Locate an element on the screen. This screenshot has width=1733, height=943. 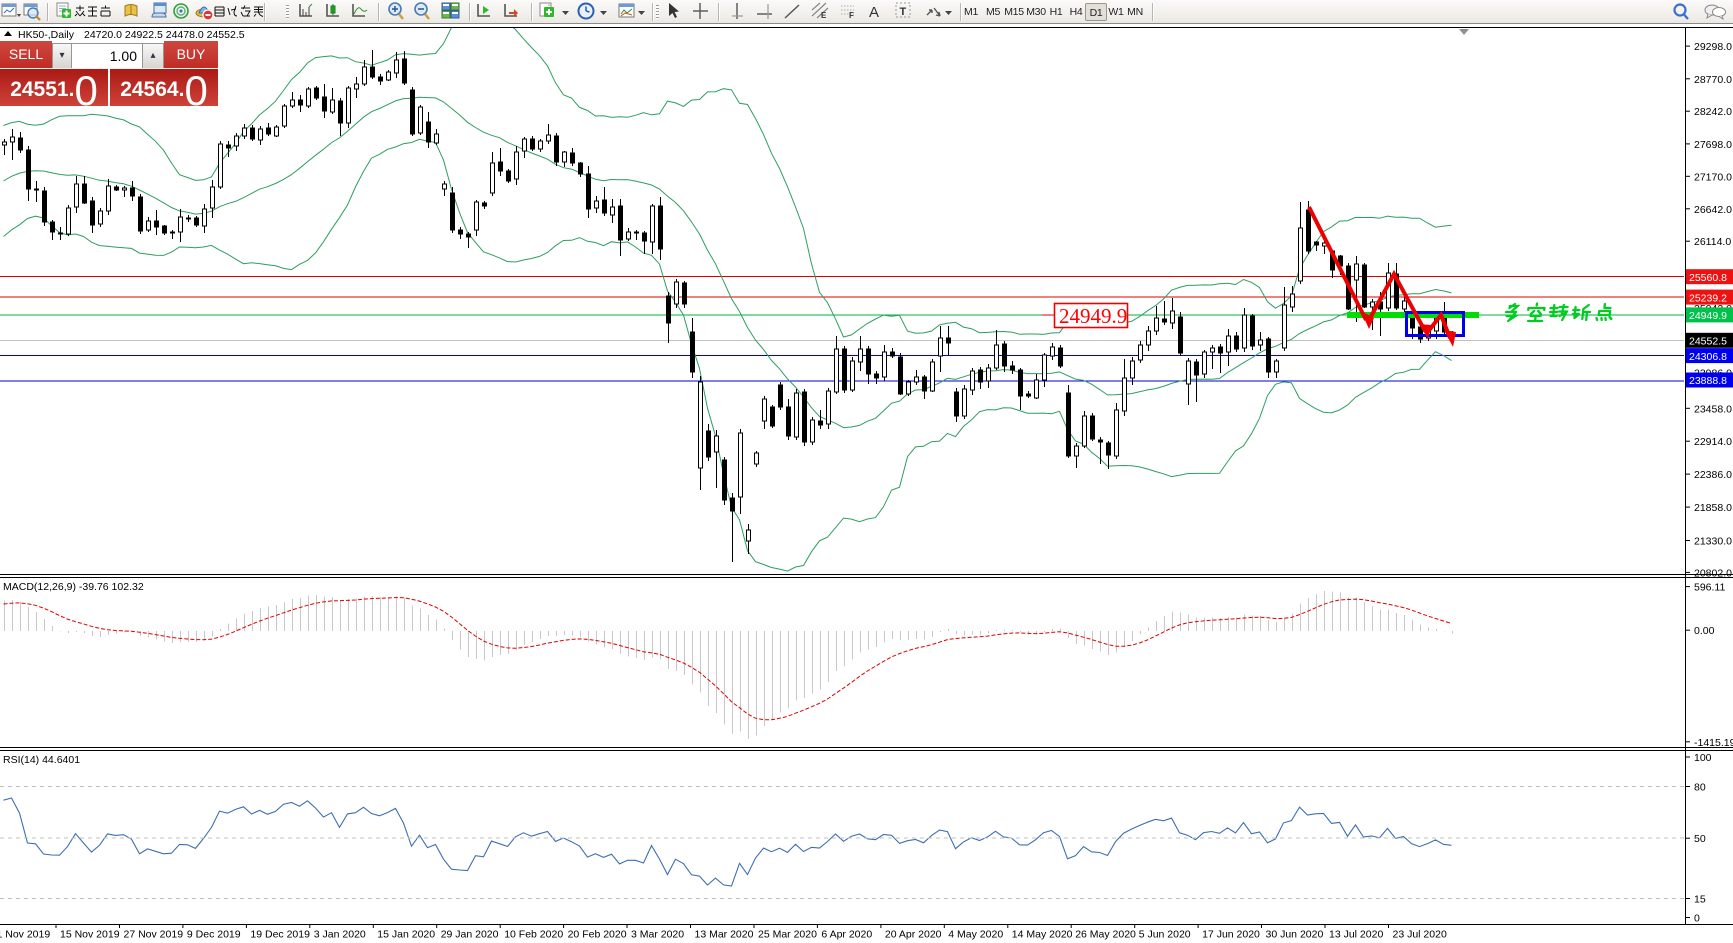
svg-text: 4 May 2020 is located at coordinates (975, 935).